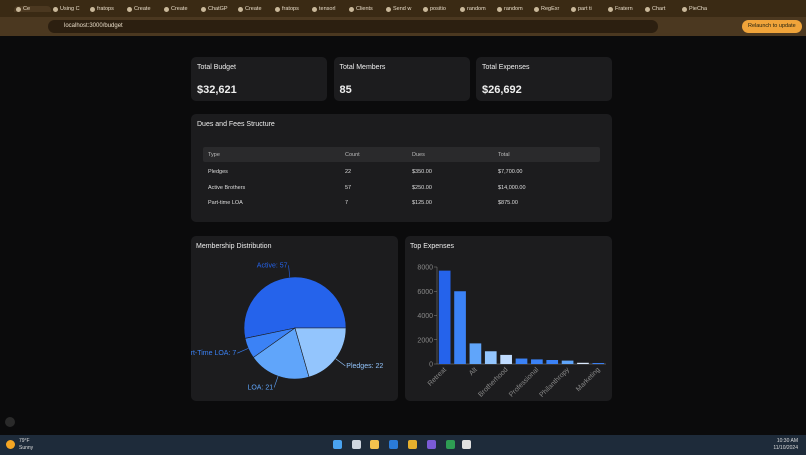 The image size is (806, 455). What do you see at coordinates (347, 203) in the screenshot?
I see `table-cell: 7` at bounding box center [347, 203].